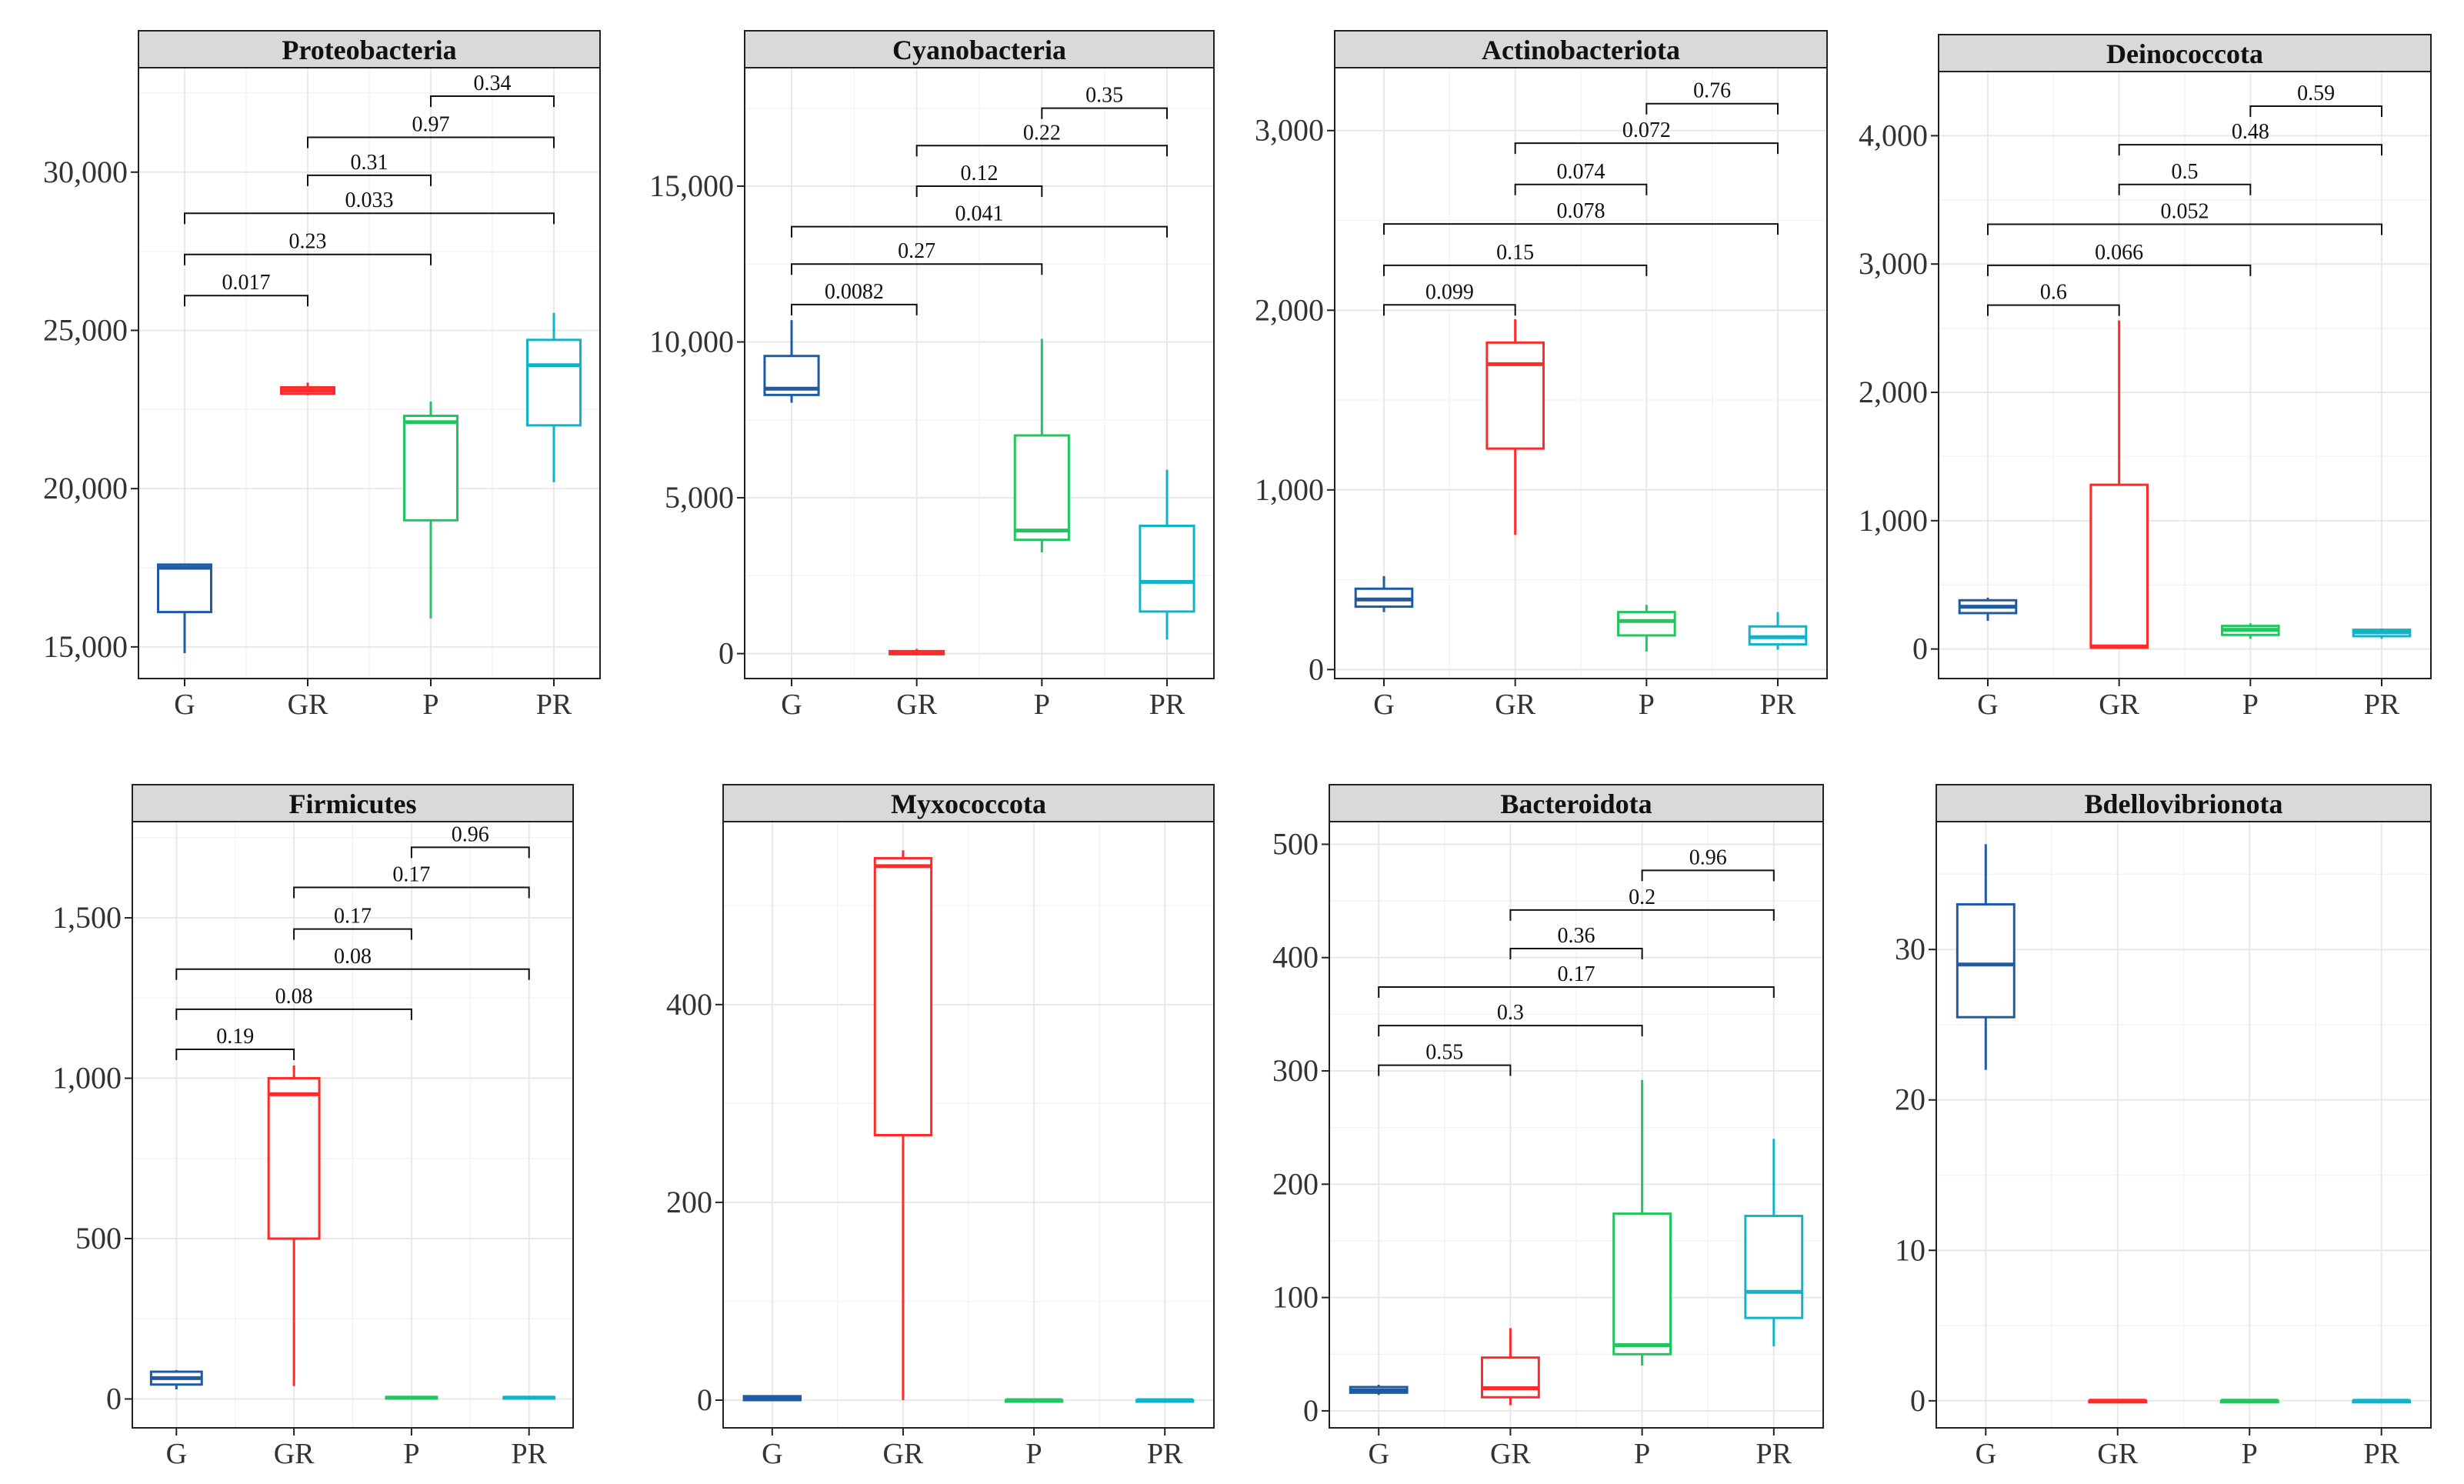 This screenshot has height=1484, width=2464. What do you see at coordinates (246, 283) in the screenshot?
I see `p-value-label: 0.017` at bounding box center [246, 283].